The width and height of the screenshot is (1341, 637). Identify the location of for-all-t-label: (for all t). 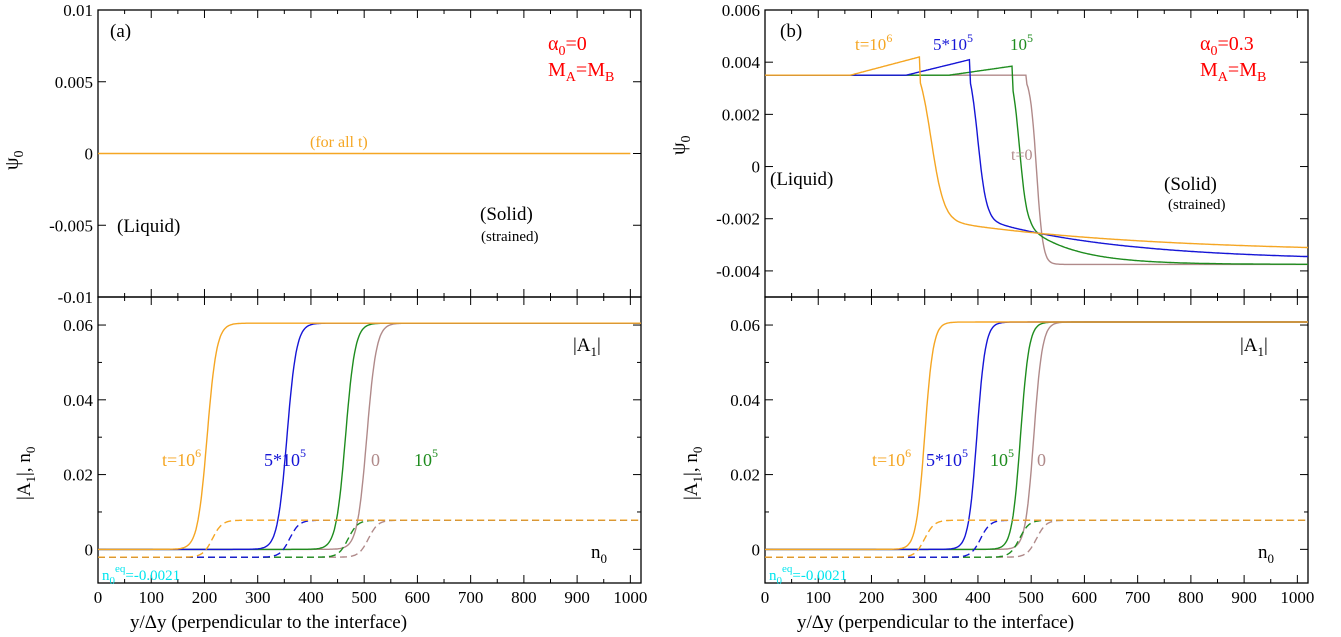
(339, 142).